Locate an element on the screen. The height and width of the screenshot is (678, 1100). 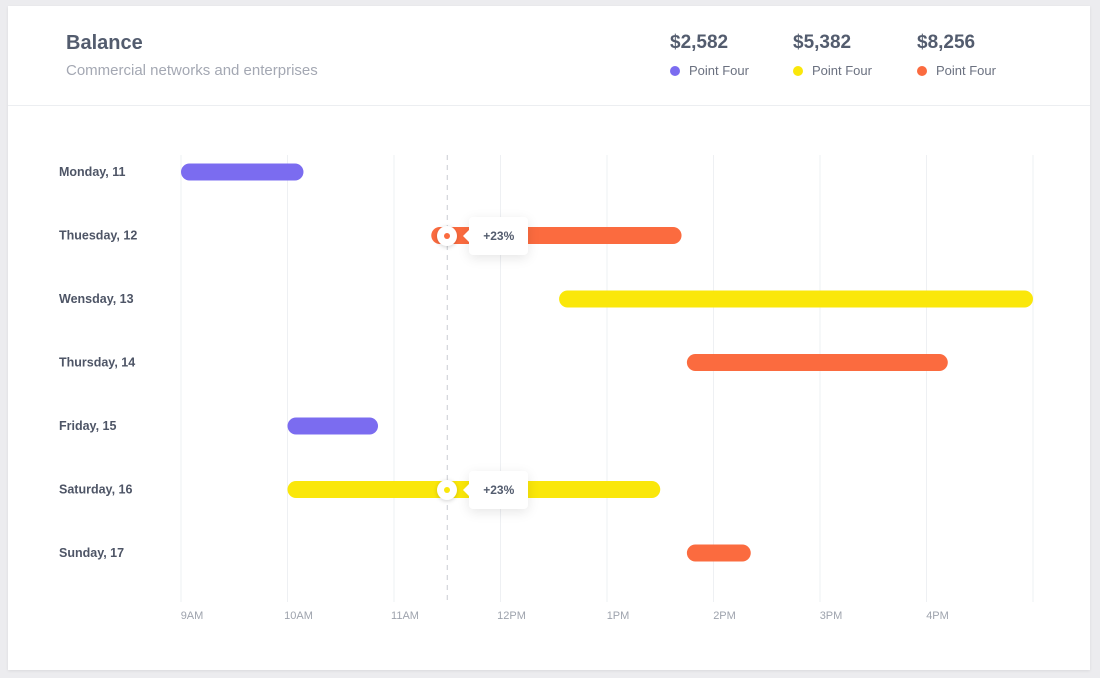
x-tick-label: 4PM is located at coordinates (937, 616).